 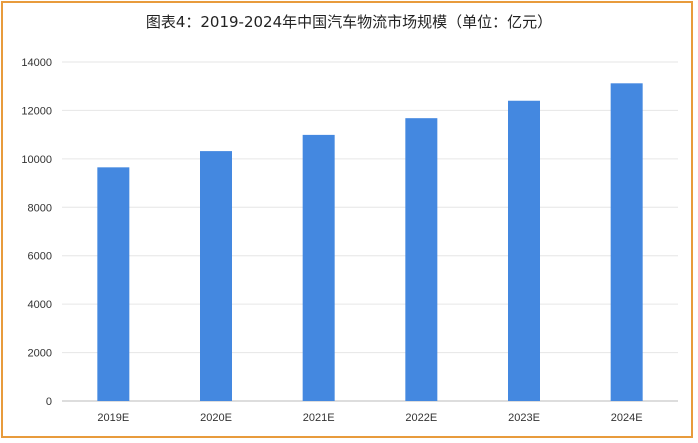 What do you see at coordinates (36, 63) in the screenshot?
I see `y-tick-label: 14000` at bounding box center [36, 63].